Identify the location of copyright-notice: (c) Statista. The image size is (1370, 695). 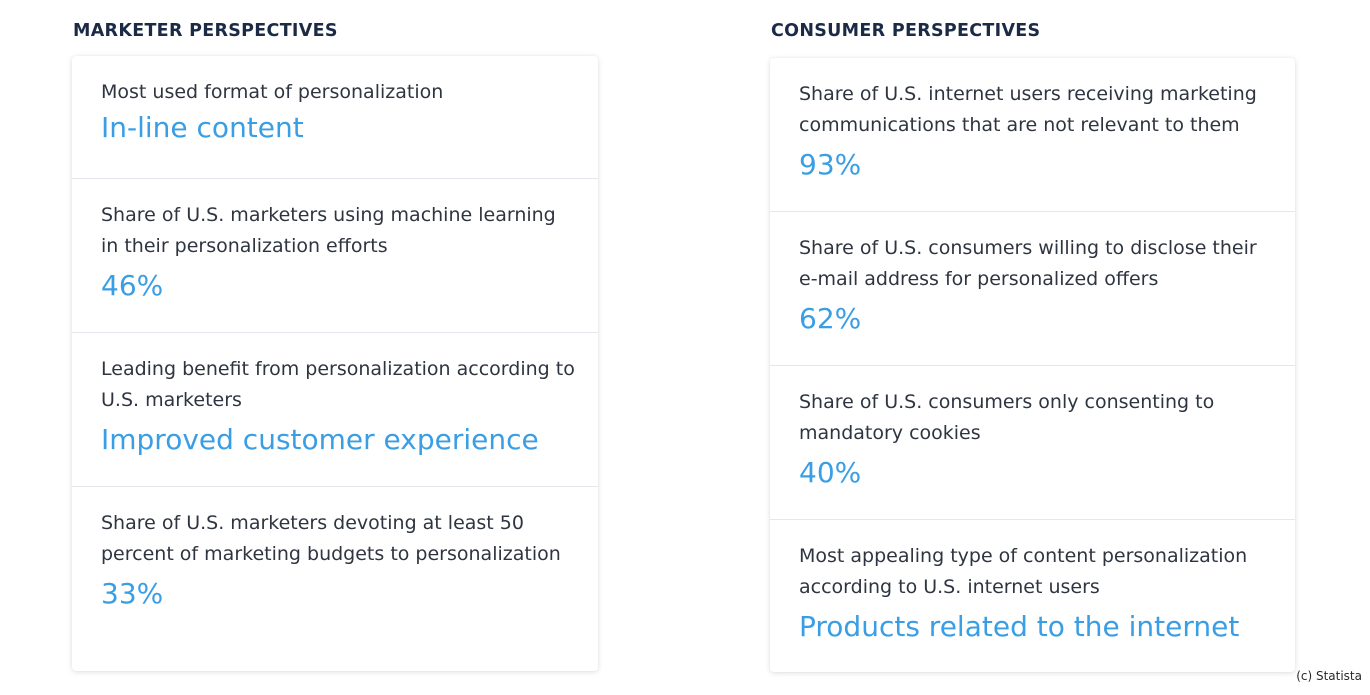
(1329, 676).